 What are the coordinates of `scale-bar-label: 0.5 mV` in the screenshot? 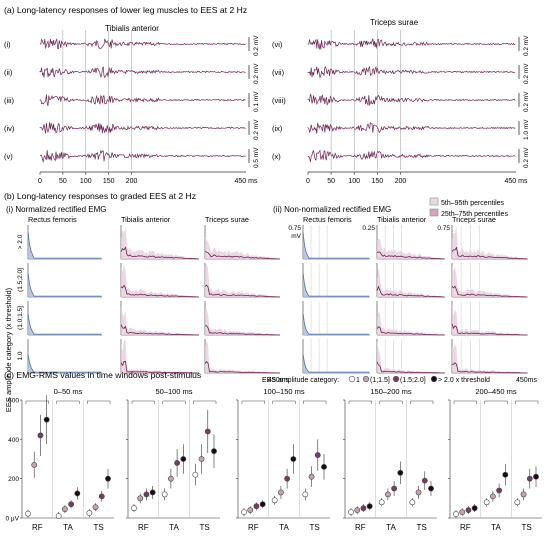 It's located at (256, 157).